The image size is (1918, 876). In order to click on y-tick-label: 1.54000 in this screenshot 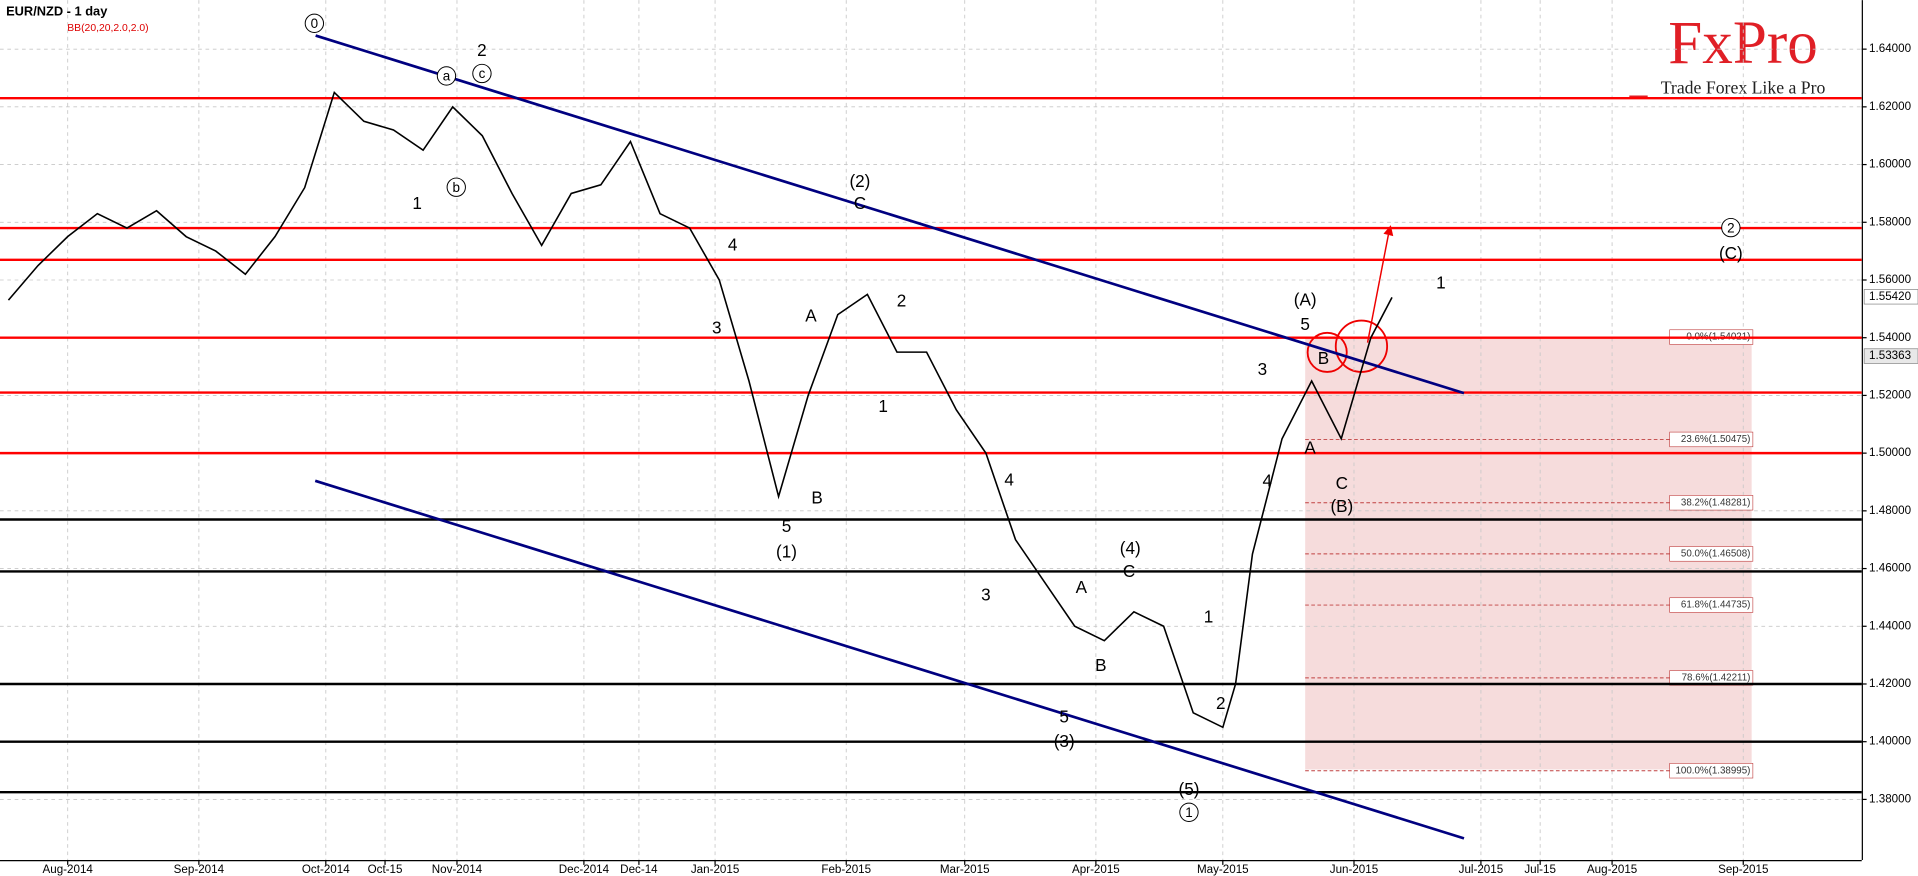, I will do `click(1890, 337)`.